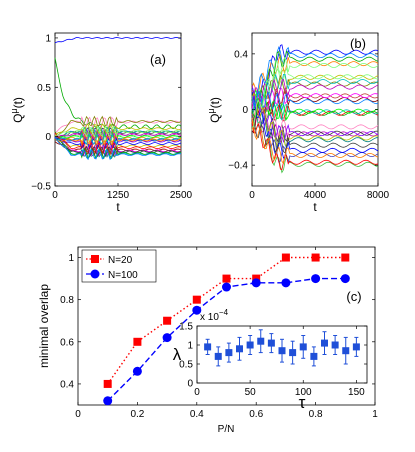 The height and width of the screenshot is (452, 415). I want to click on inset-scale-label: x 10−4, so click(214, 315).